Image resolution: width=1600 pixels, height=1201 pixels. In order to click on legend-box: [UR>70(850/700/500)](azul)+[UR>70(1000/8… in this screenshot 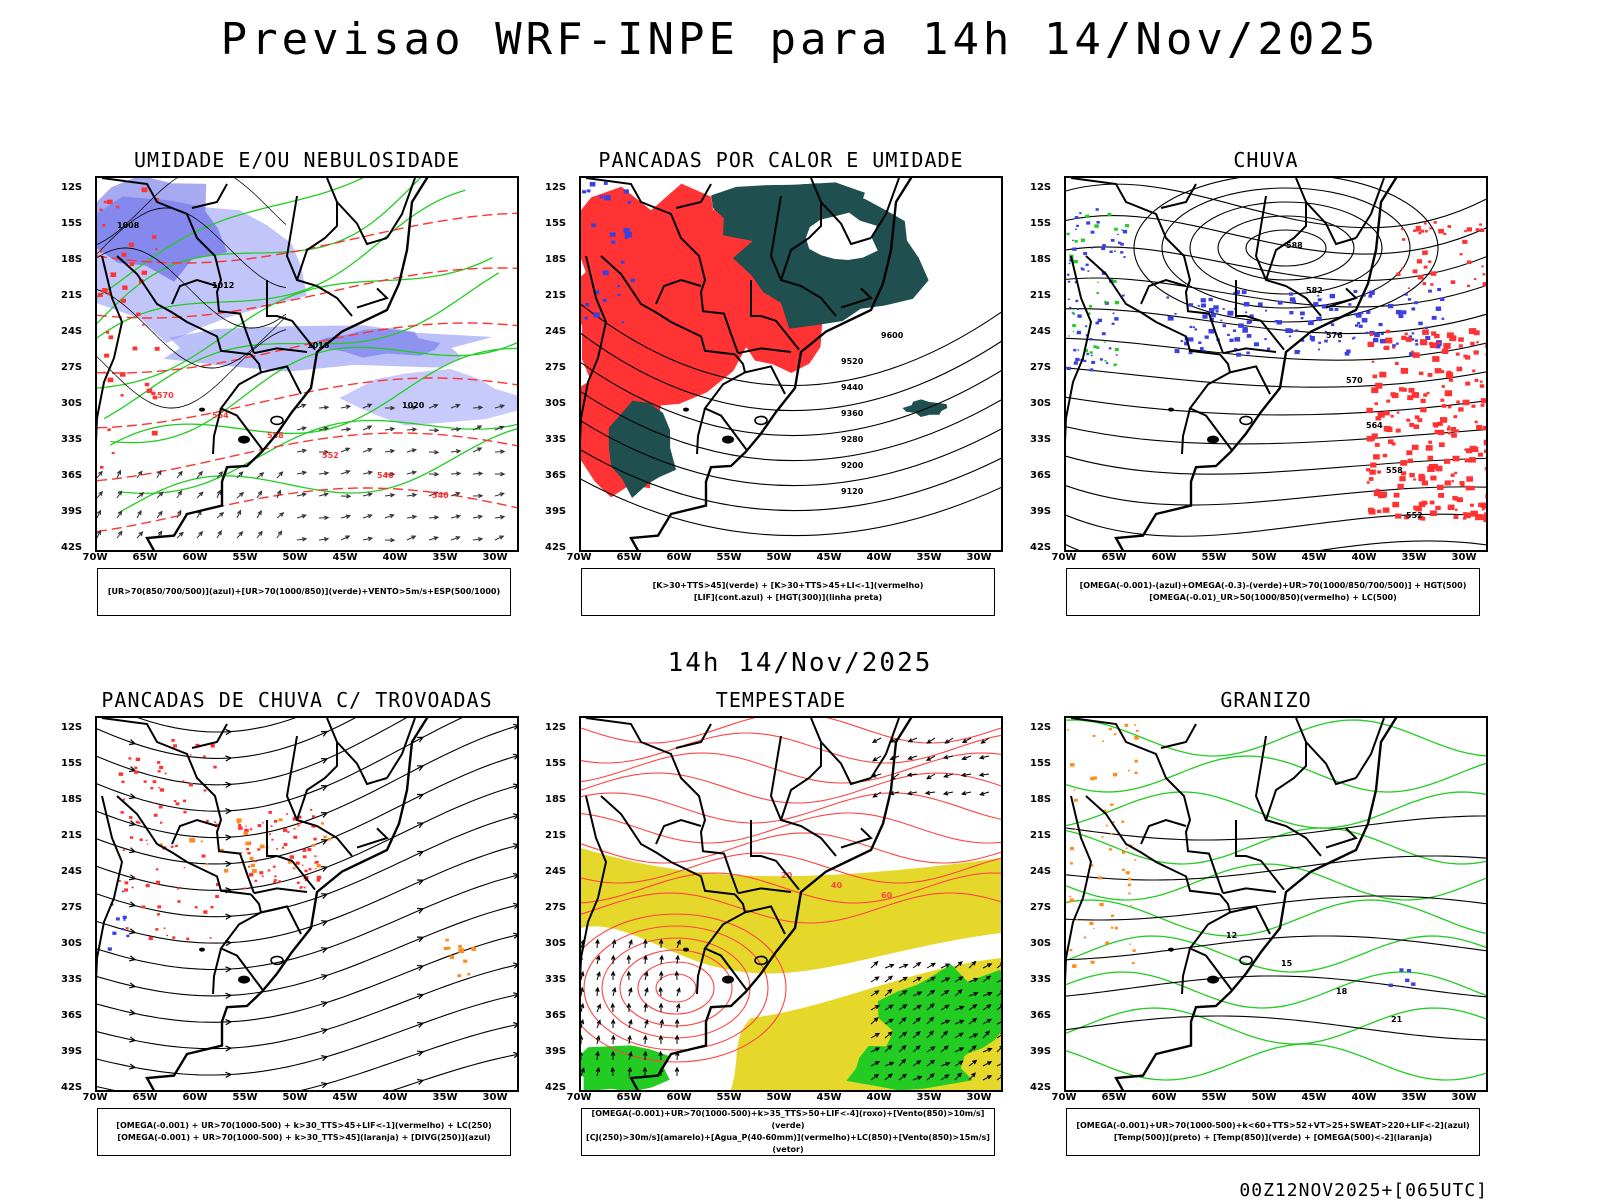, I will do `click(304, 592)`.